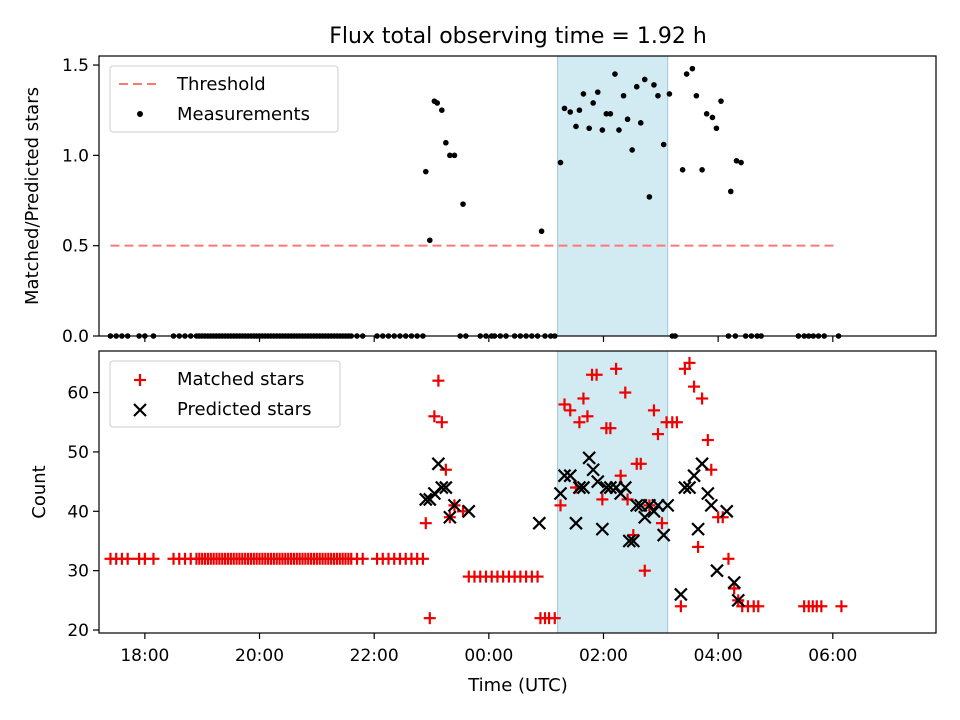 The width and height of the screenshot is (960, 720). I want to click on ytick-label: 0.5, so click(75, 247).